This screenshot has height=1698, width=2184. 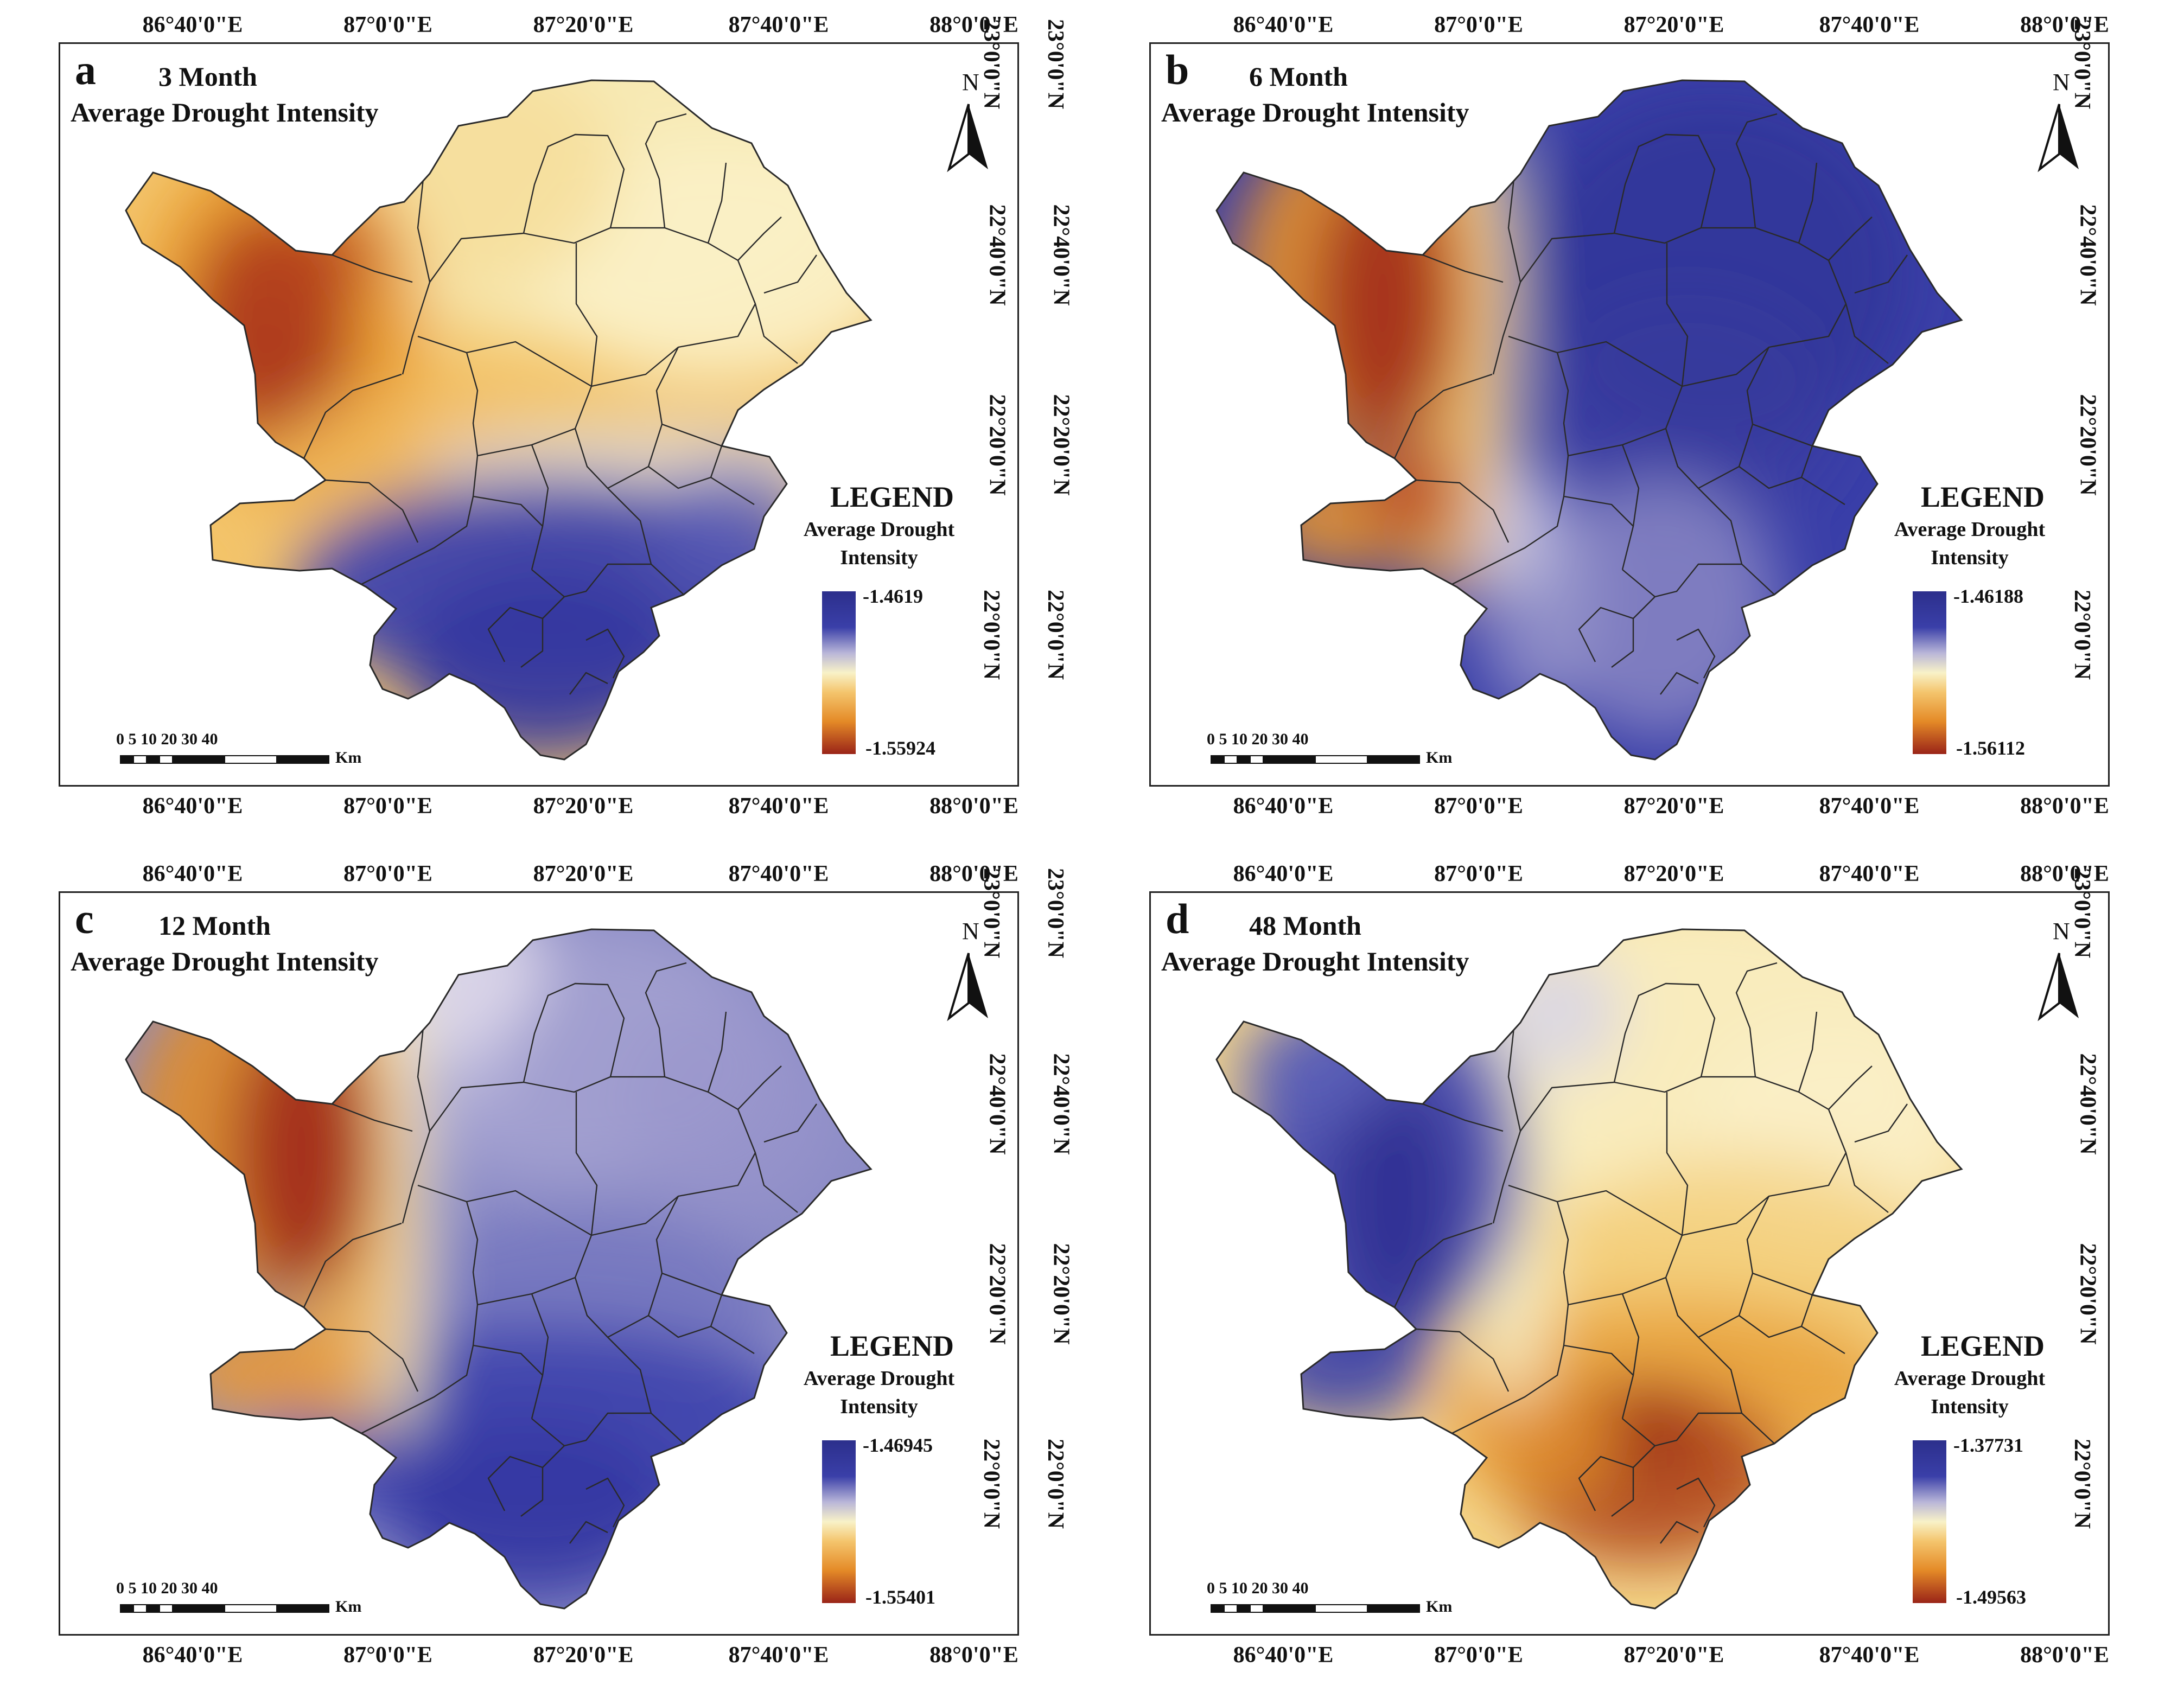 What do you see at coordinates (215, 925) in the screenshot?
I see `panel-period-title: 12 Month` at bounding box center [215, 925].